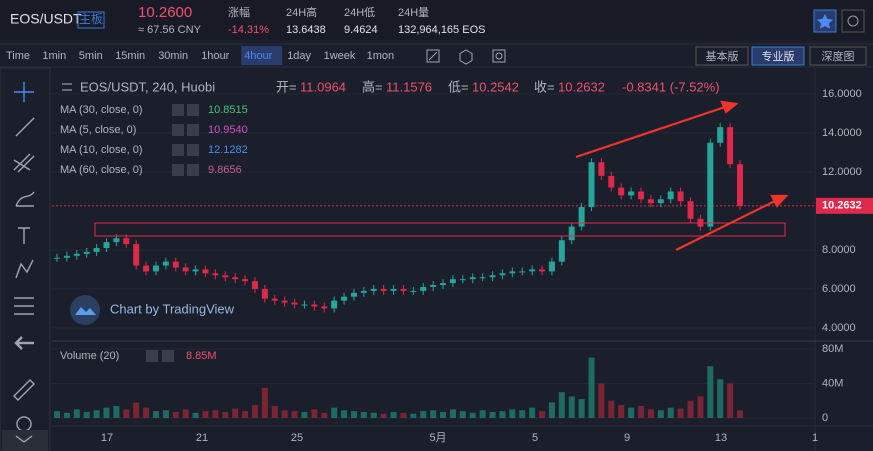 The width and height of the screenshot is (873, 451). Describe the element at coordinates (215, 56) in the screenshot. I see `interval: 1hour` at that location.